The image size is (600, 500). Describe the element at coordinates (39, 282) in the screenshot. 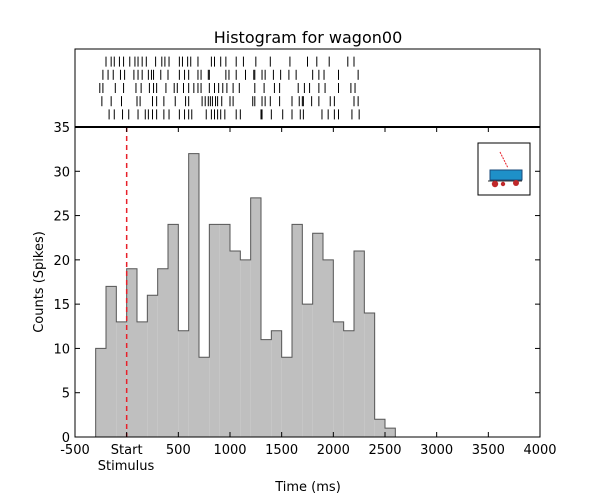

I see `y-axis-label: Counts (Spikes)` at that location.